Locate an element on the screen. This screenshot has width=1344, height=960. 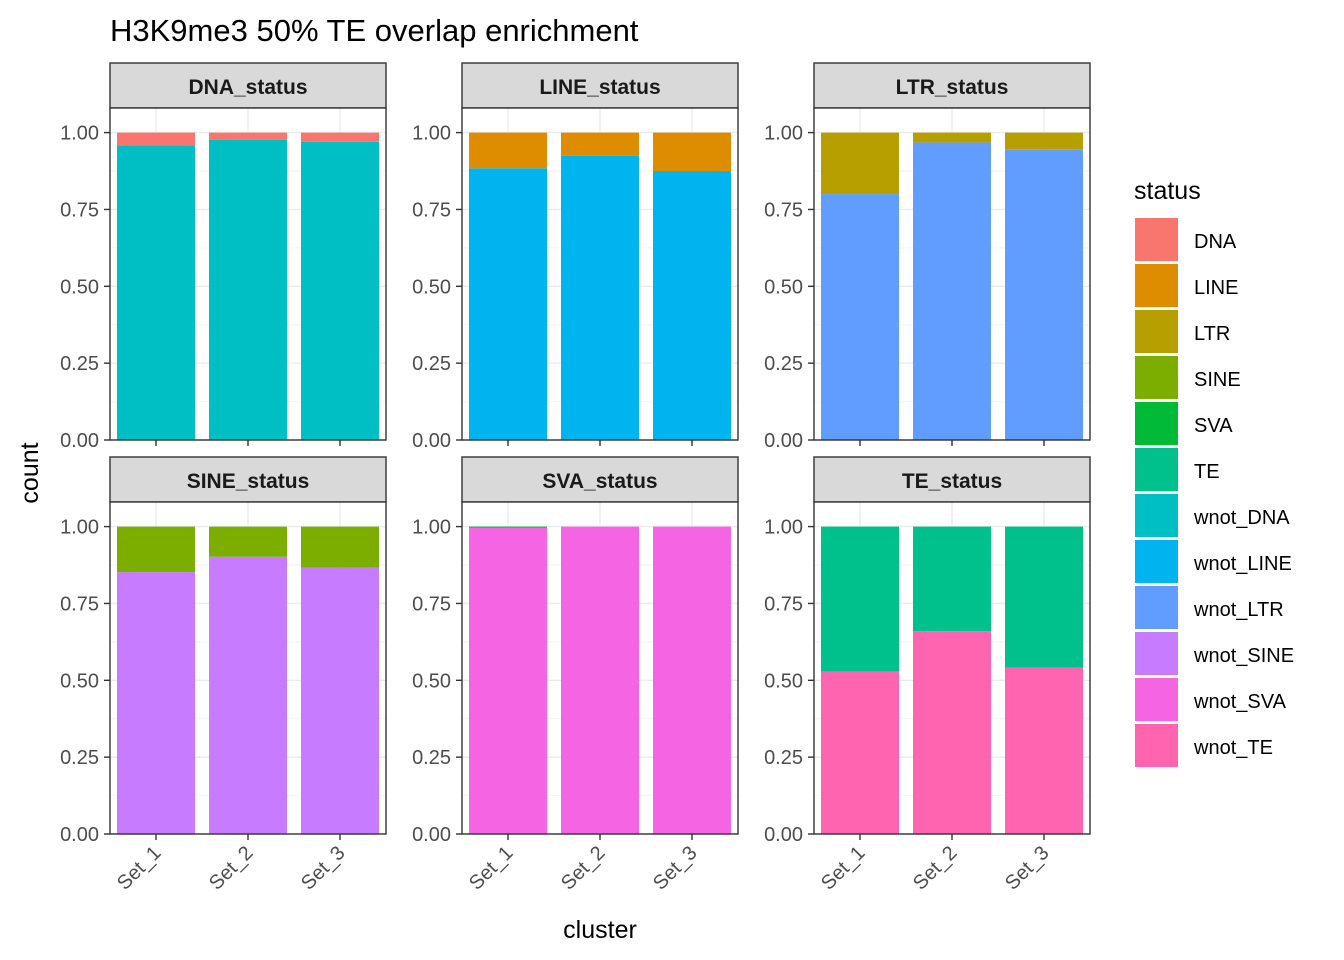
legend-key-line is located at coordinates (1156, 285).